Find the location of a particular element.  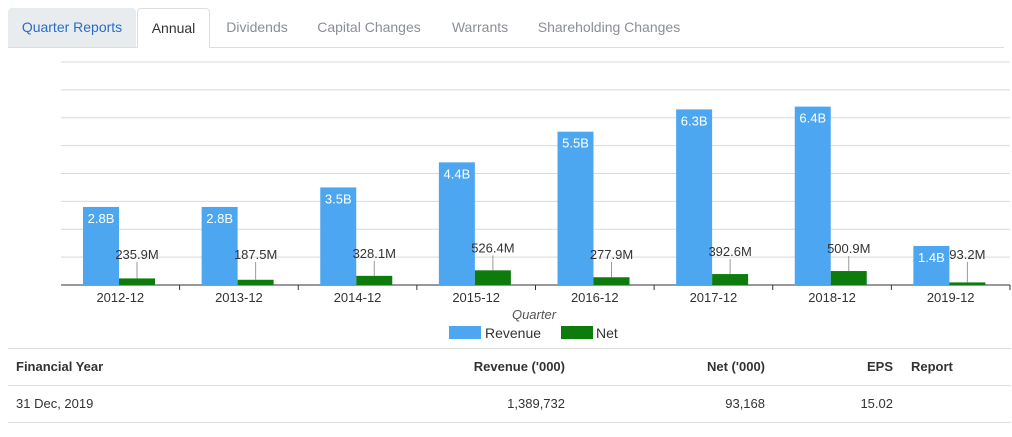

x-tick-label: 2018-12 is located at coordinates (832, 297).